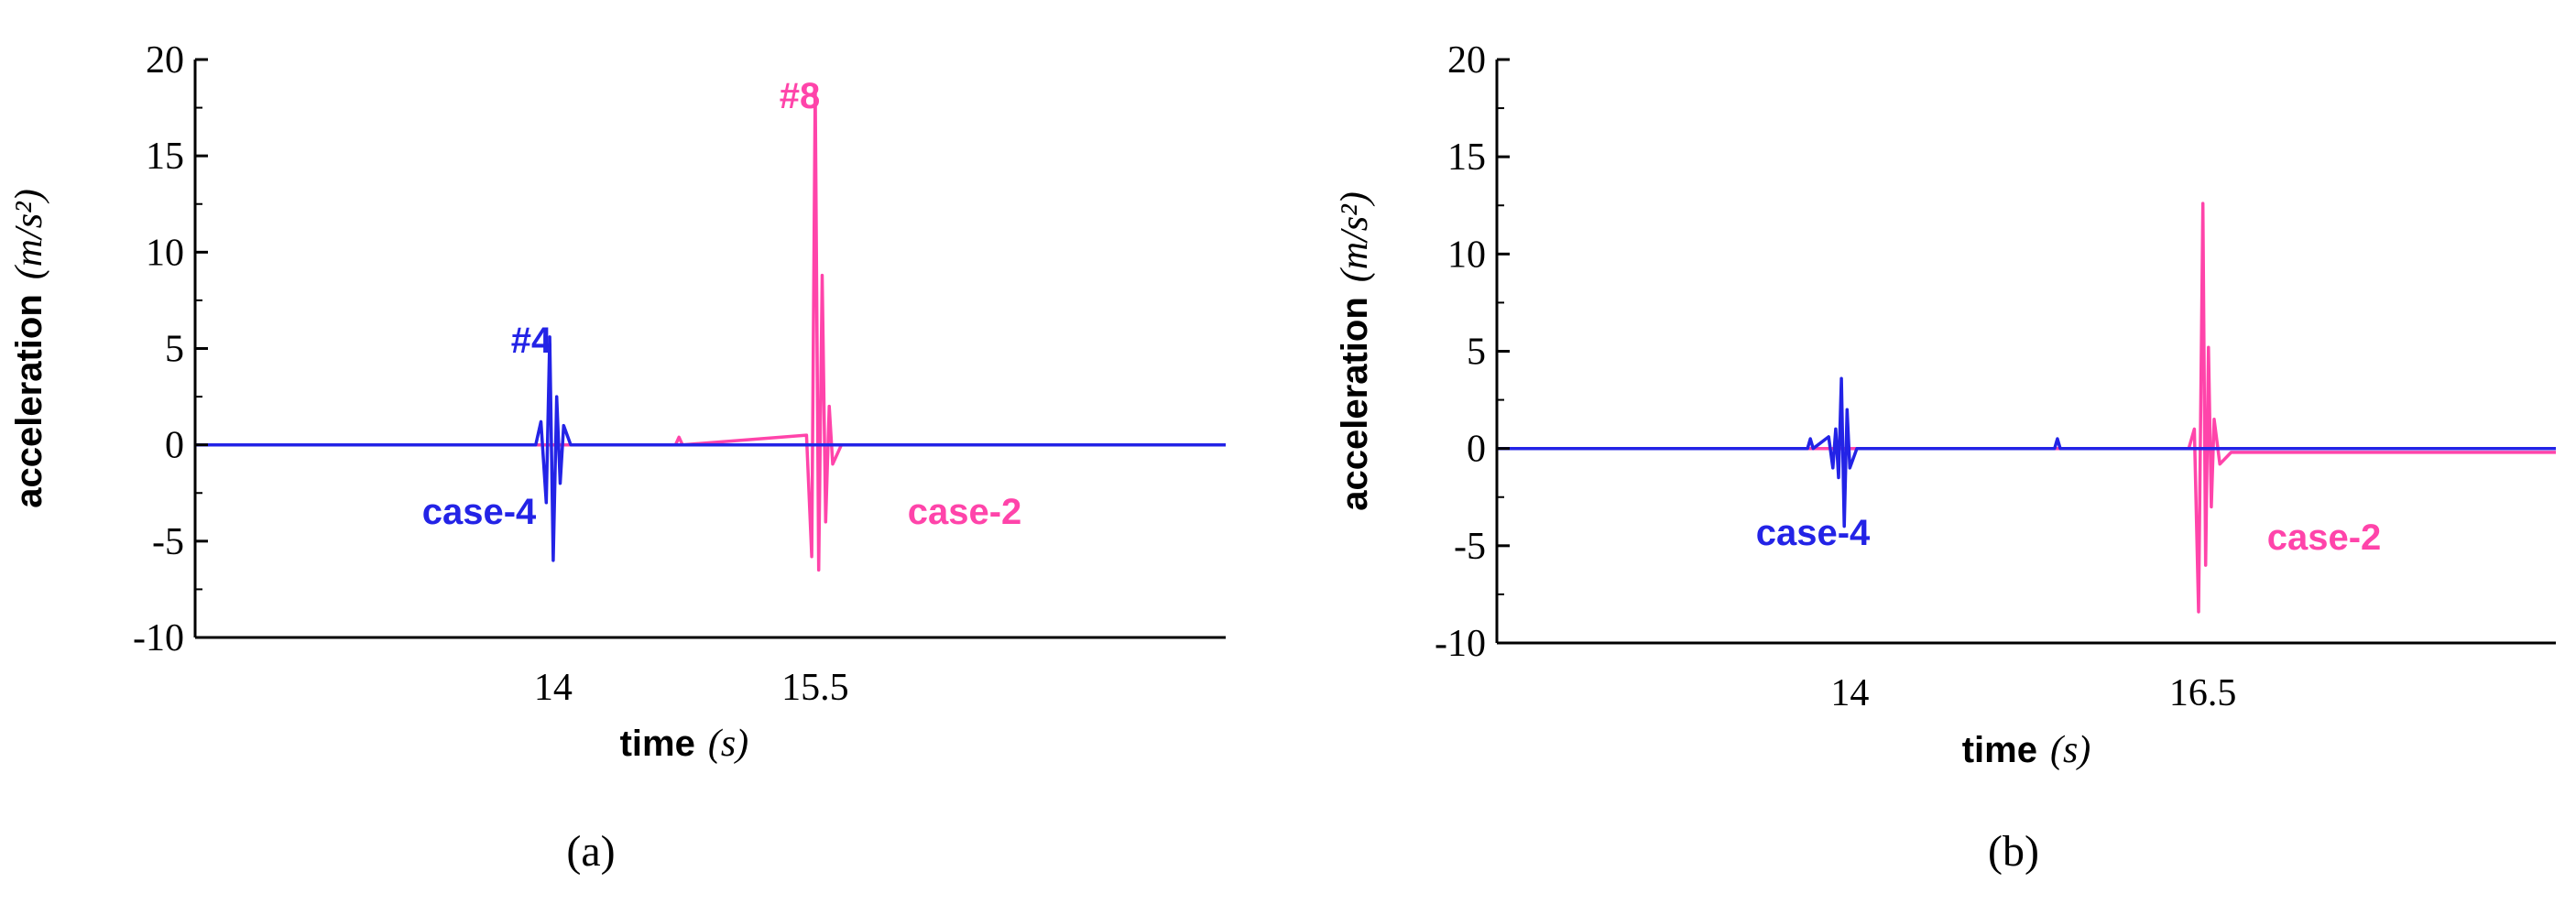 This screenshot has height=904, width=2576. I want to click on x-tick-label: 16.5, so click(2203, 693).